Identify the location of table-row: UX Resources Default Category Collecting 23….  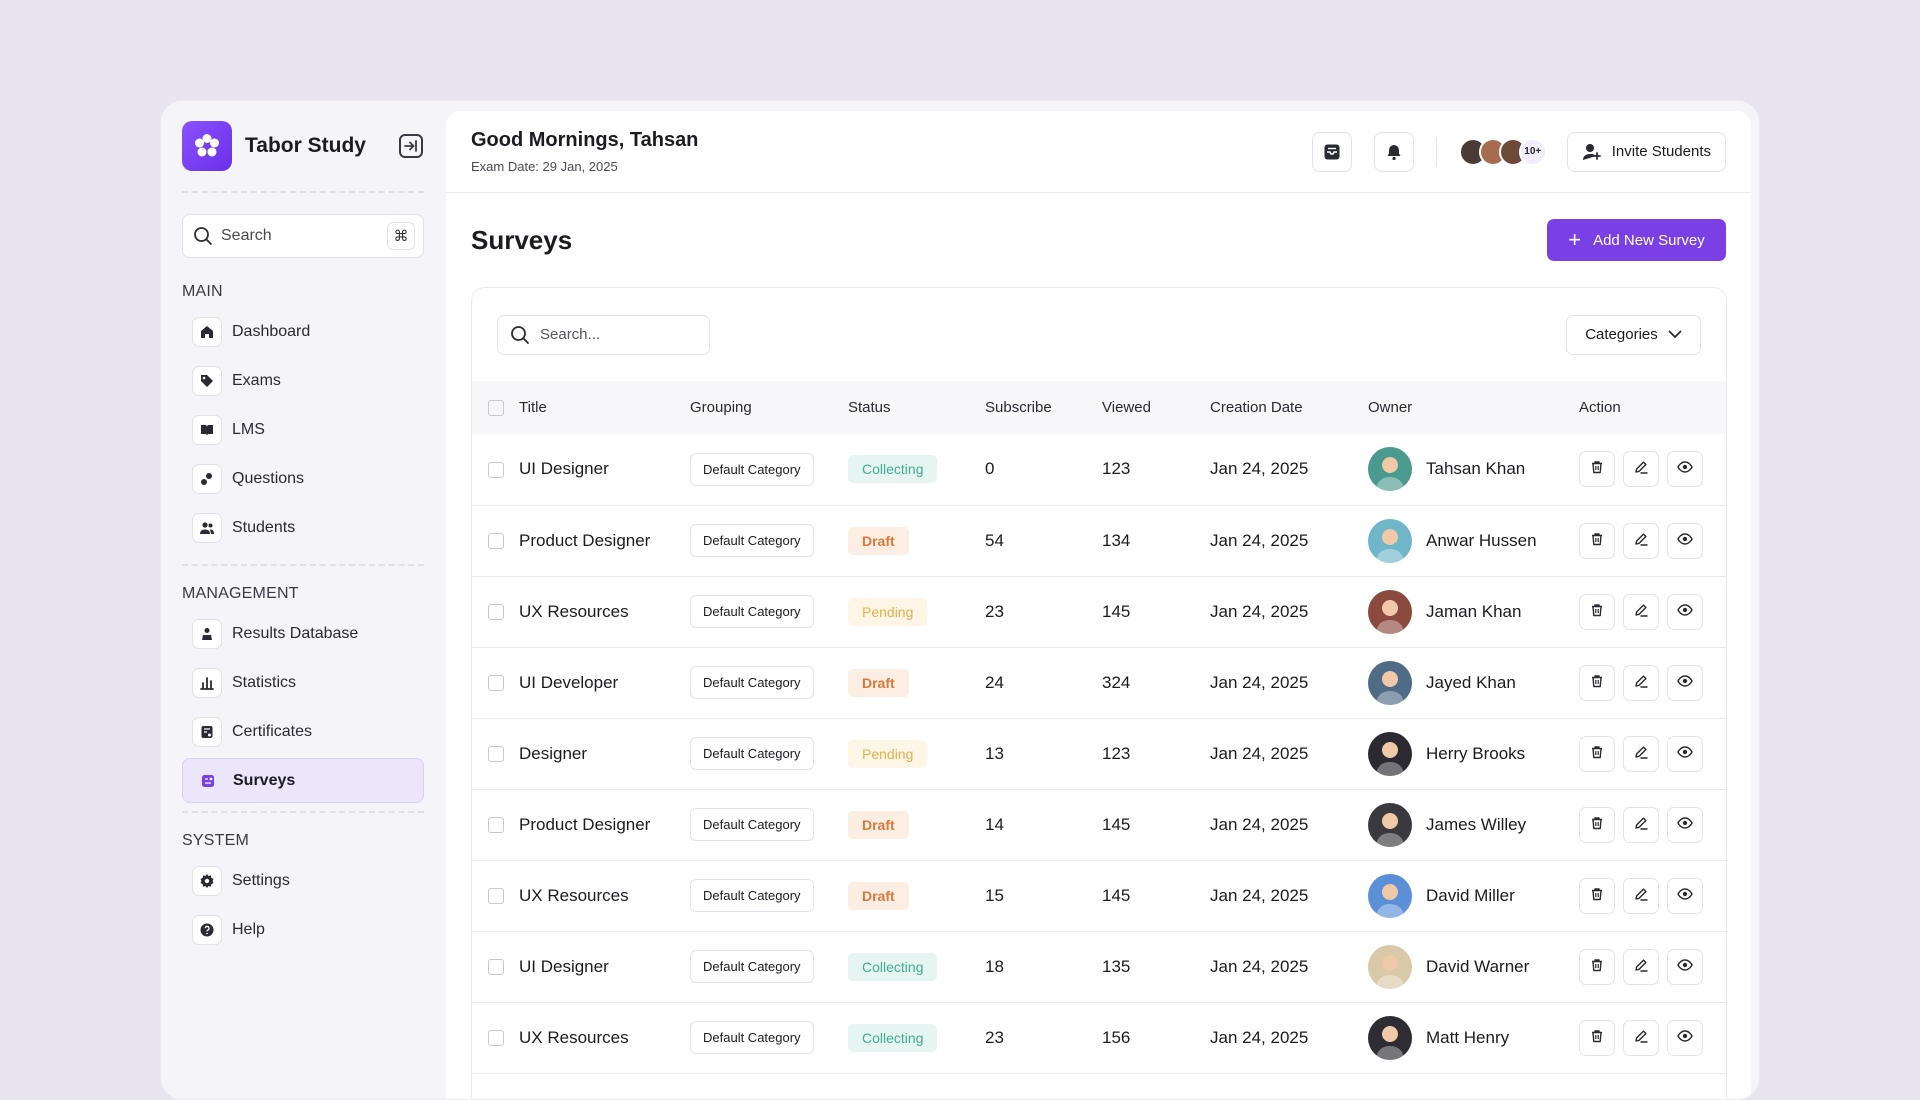
(1099, 1037).